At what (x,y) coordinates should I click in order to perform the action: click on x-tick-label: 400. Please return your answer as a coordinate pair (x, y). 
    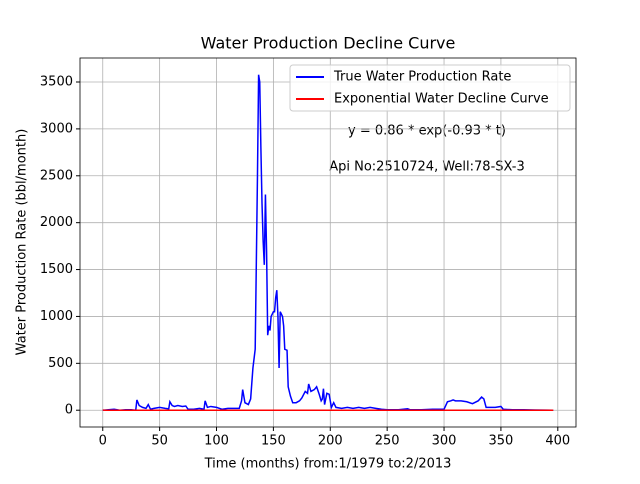
    Looking at the image, I should click on (557, 441).